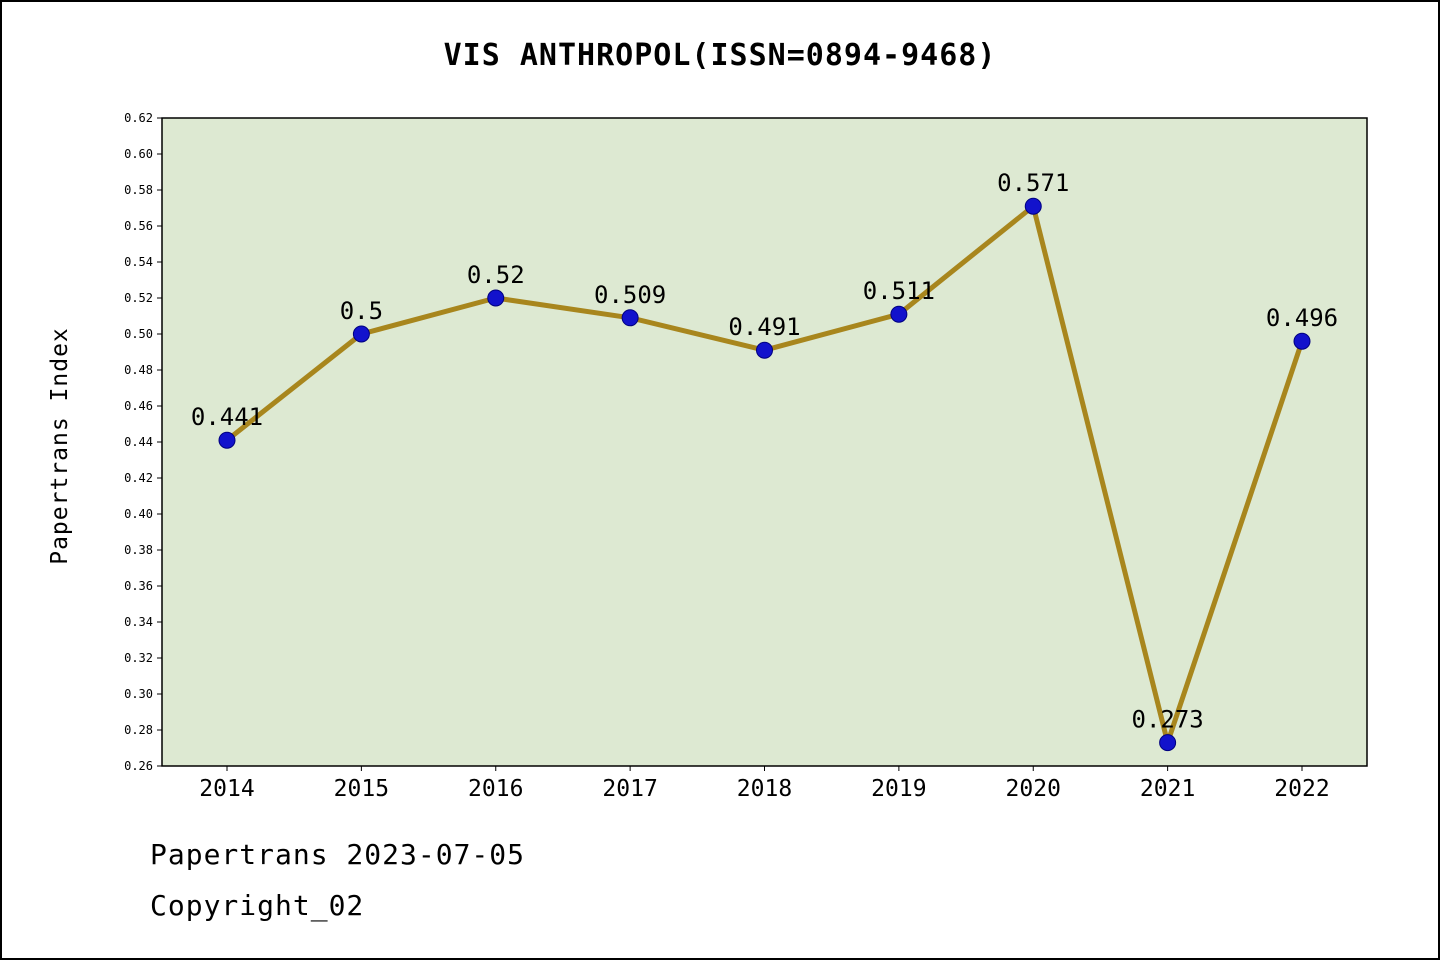 The height and width of the screenshot is (960, 1440). Describe the element at coordinates (138, 514) in the screenshot. I see `y-tick-label: 0.40` at that location.